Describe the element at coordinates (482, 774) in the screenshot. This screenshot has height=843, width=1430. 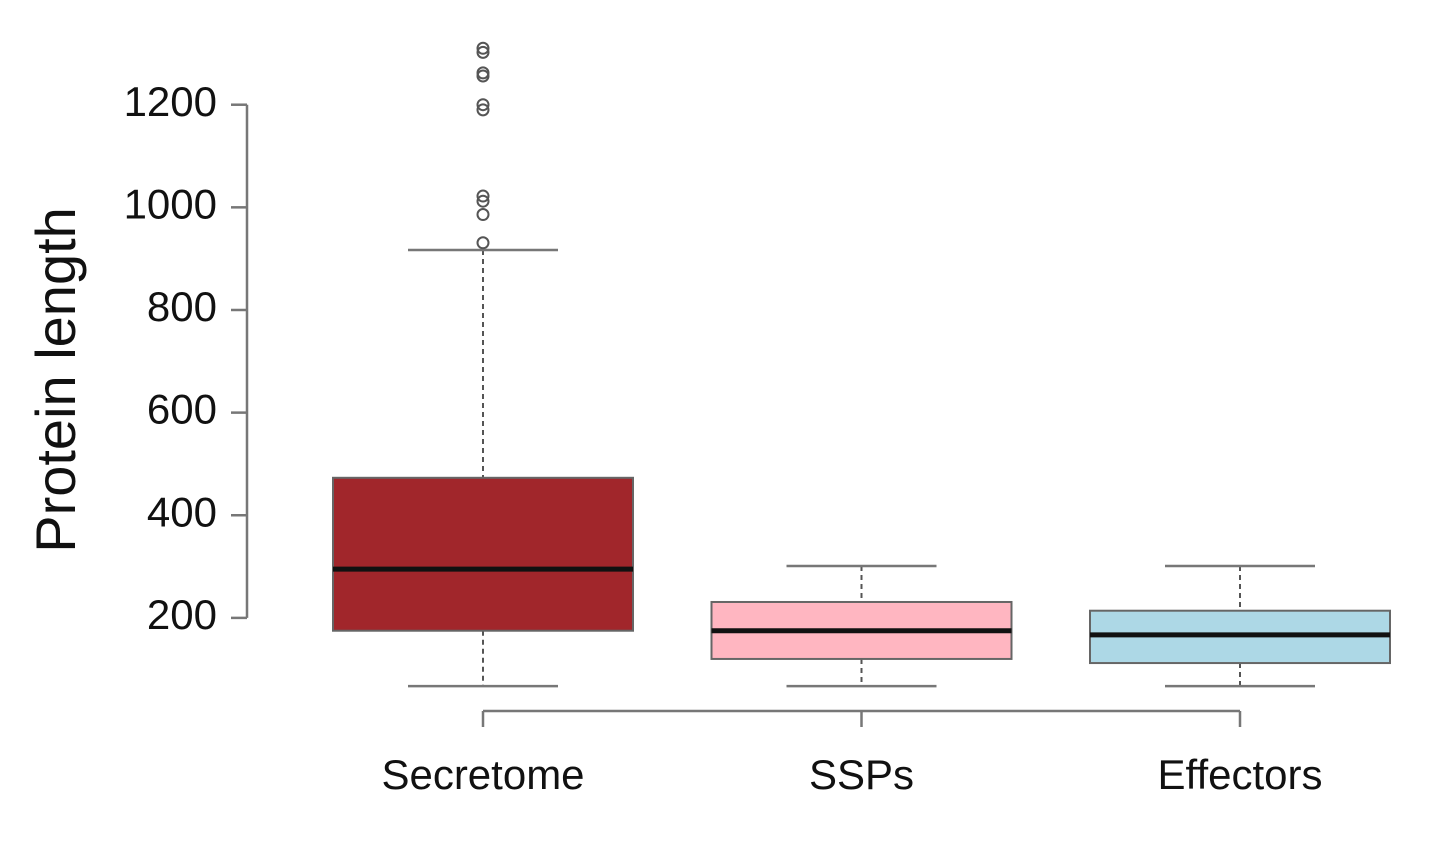
I see `x-tick-label: Secretome` at that location.